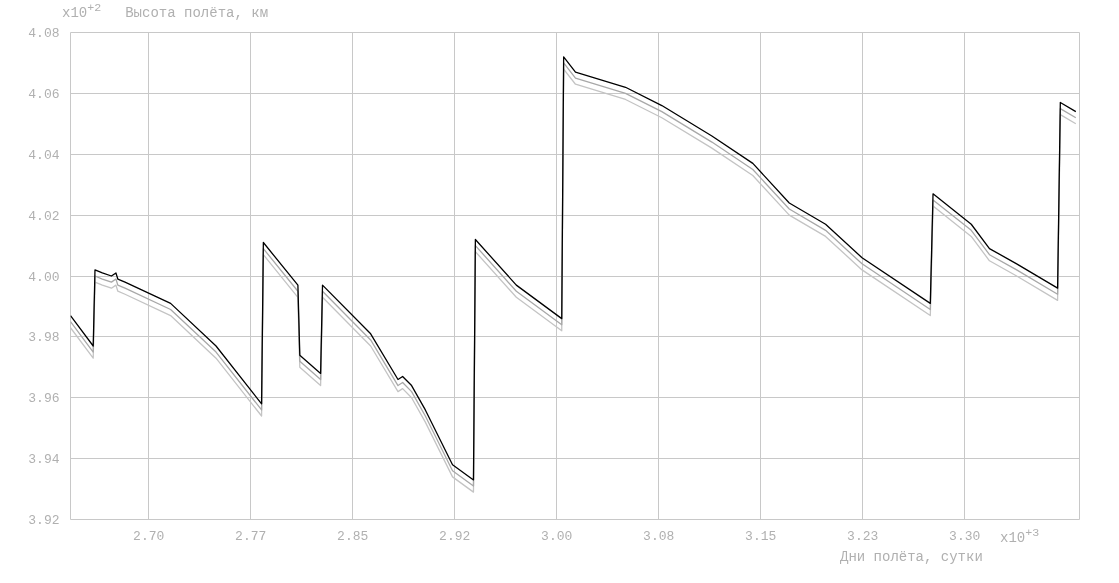  Describe the element at coordinates (44, 520) in the screenshot. I see `y-tick-label: 3.92` at that location.